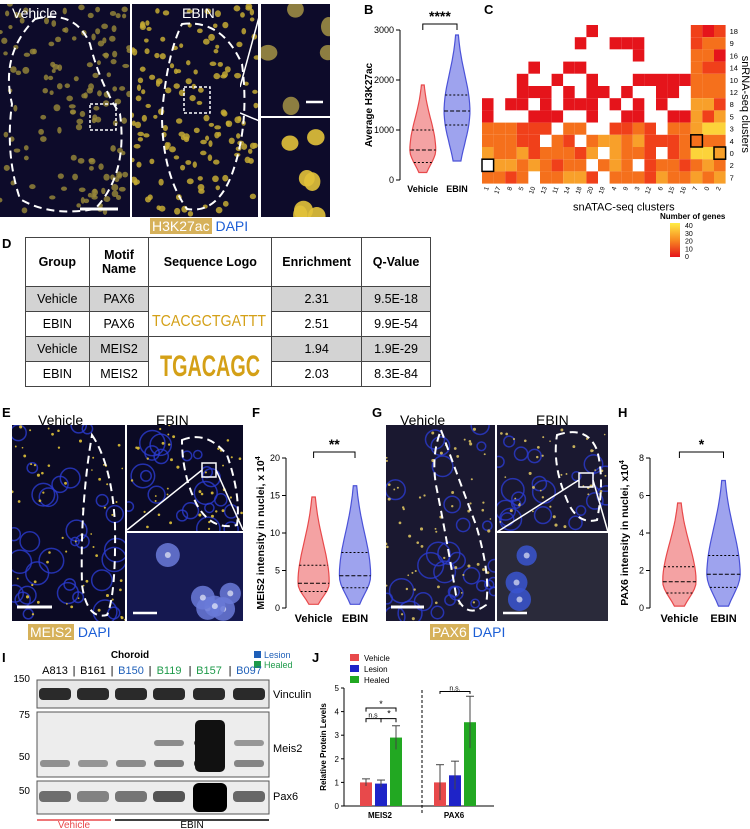 This screenshot has width=750, height=829. What do you see at coordinates (732, 129) in the screenshot?
I see `y-tick-label: 3` at bounding box center [732, 129].